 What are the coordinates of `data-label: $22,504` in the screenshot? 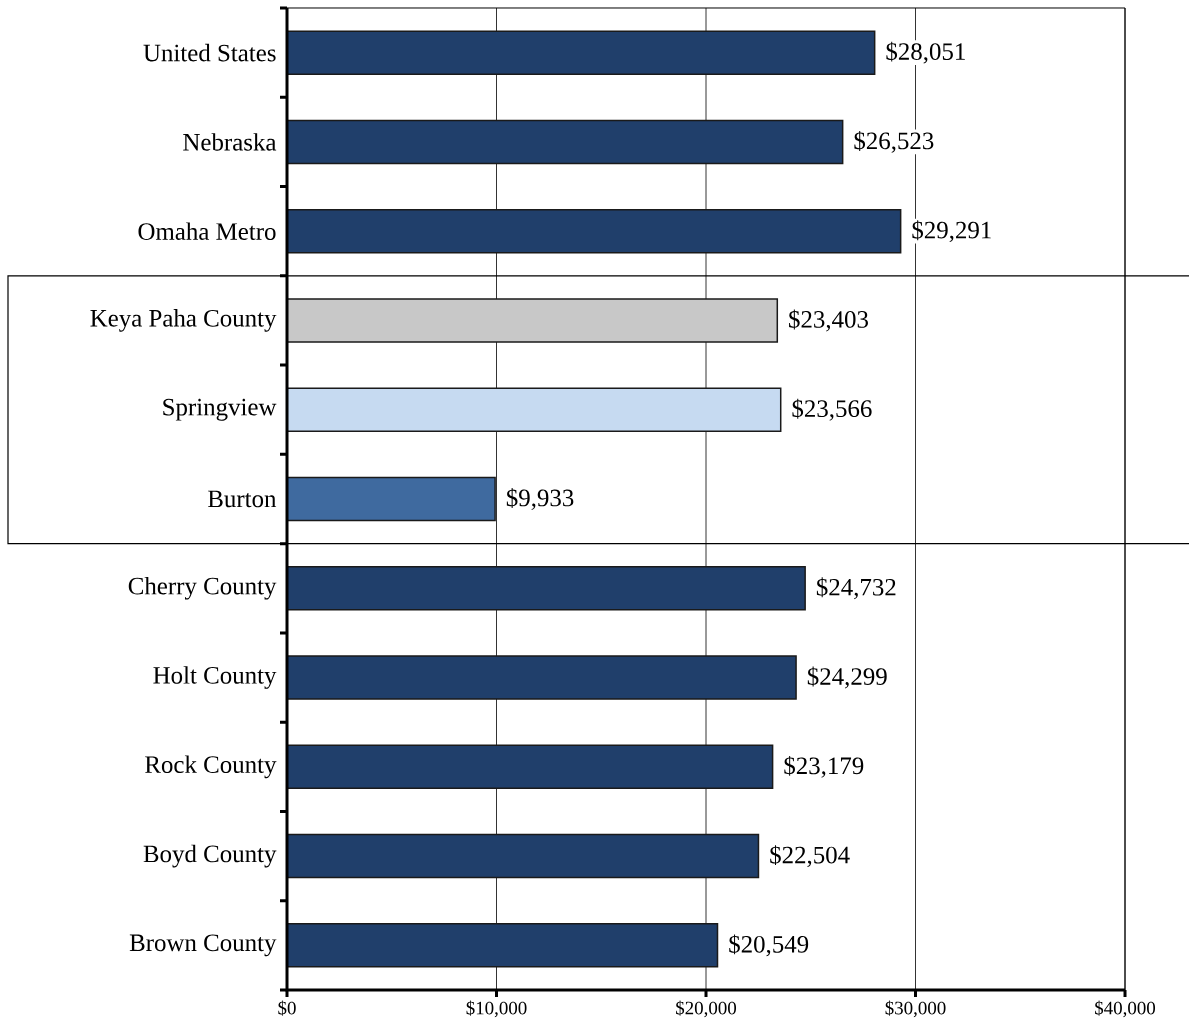 It's located at (810, 856).